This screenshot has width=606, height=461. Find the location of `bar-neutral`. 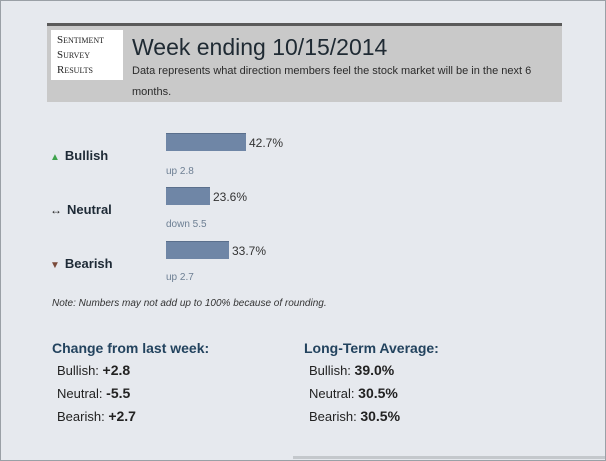

bar-neutral is located at coordinates (188, 196).